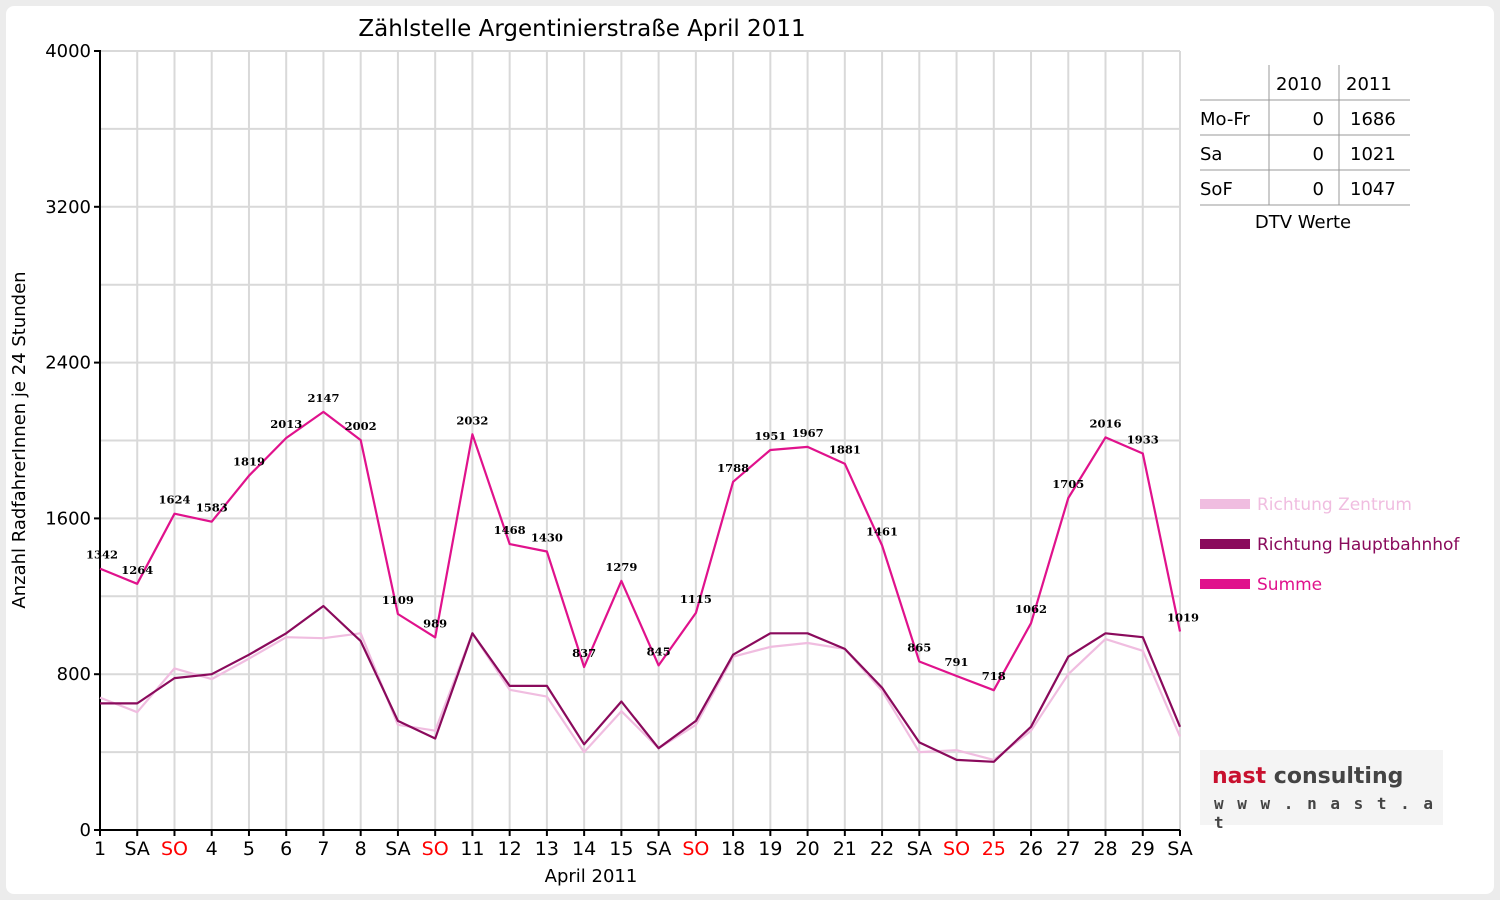 This screenshot has width=1500, height=900. I want to click on data-label: 1062, so click(1031, 609).